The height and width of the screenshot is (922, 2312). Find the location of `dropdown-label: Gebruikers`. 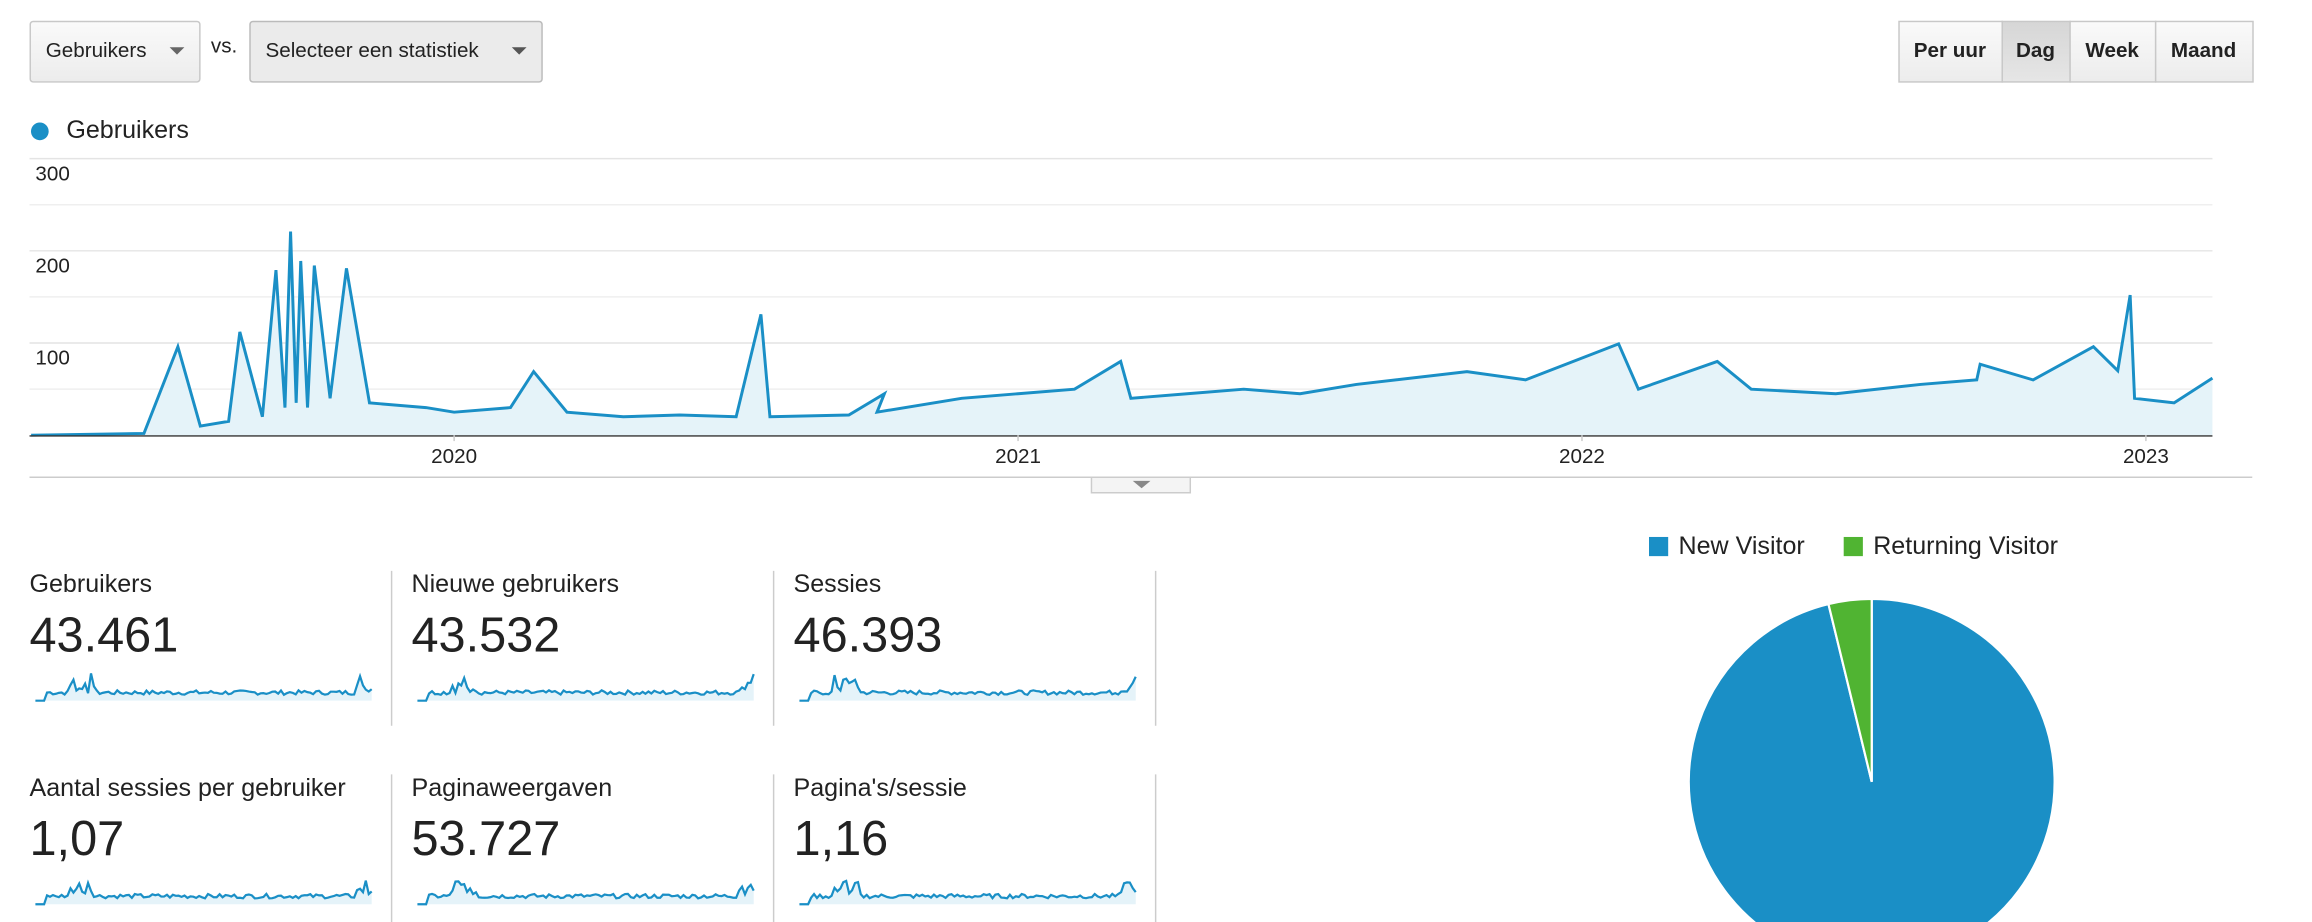

dropdown-label: Gebruikers is located at coordinates (96, 50).